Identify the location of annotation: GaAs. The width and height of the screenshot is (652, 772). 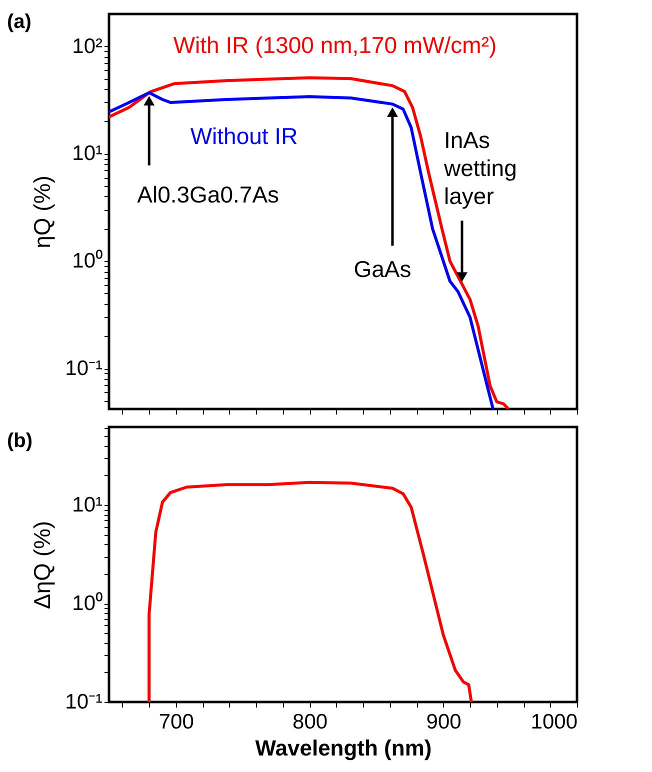
(383, 269).